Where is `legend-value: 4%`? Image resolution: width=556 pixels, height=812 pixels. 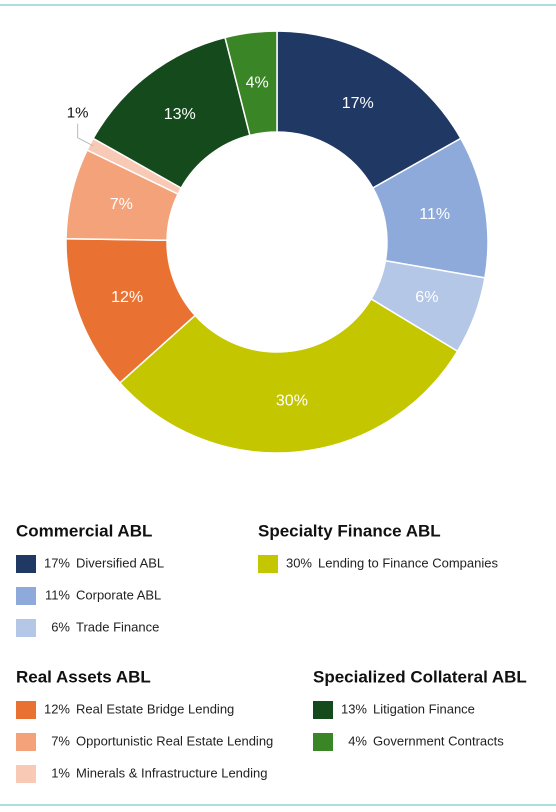
legend-value: 4% is located at coordinates (357, 740).